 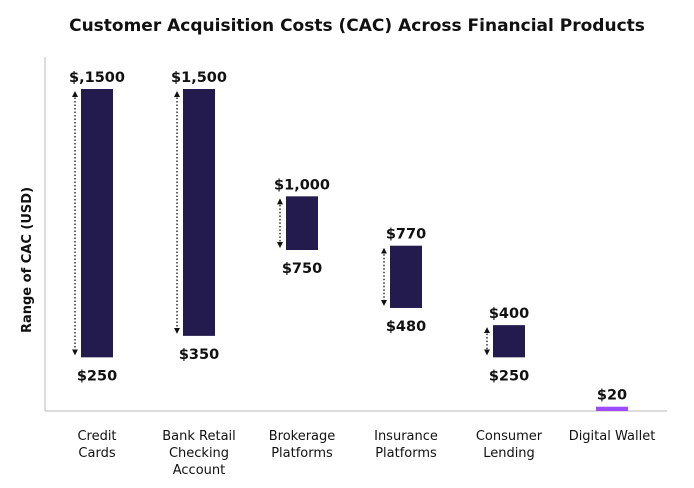 I want to click on category-label-4: Consumer Lending, so click(x=509, y=445).